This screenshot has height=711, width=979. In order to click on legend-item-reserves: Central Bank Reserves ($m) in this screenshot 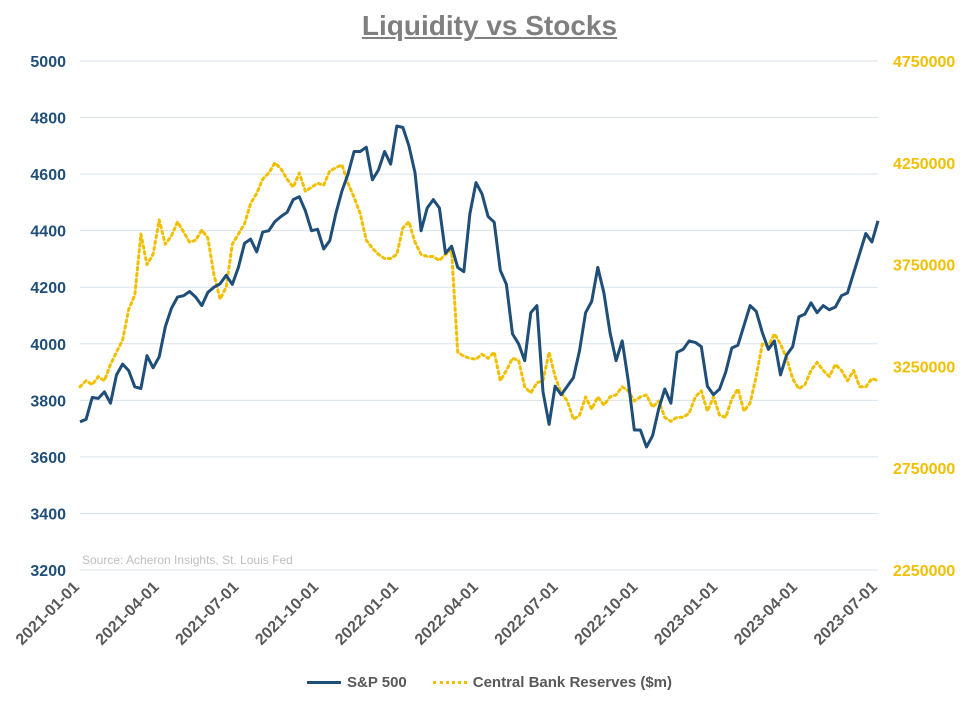, I will do `click(552, 682)`.